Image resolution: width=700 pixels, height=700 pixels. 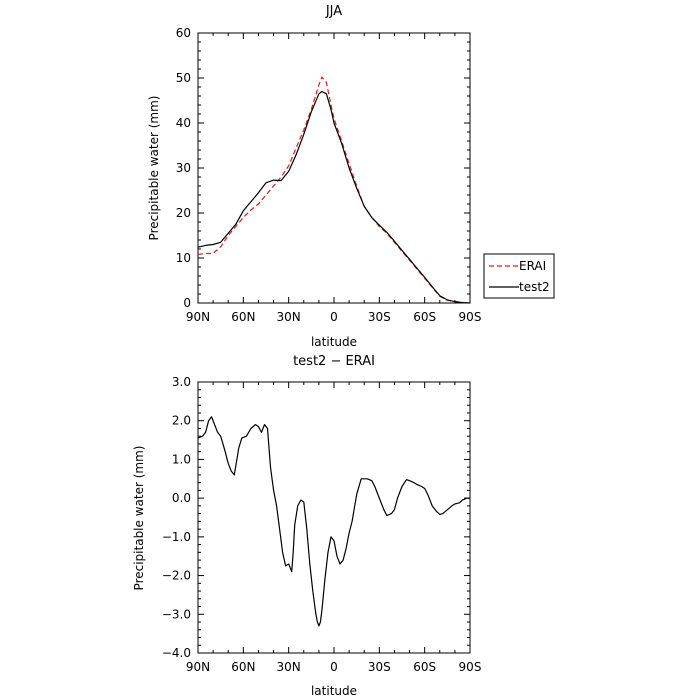 I want to click on chart-top-series-line-test2, so click(x=334, y=197).